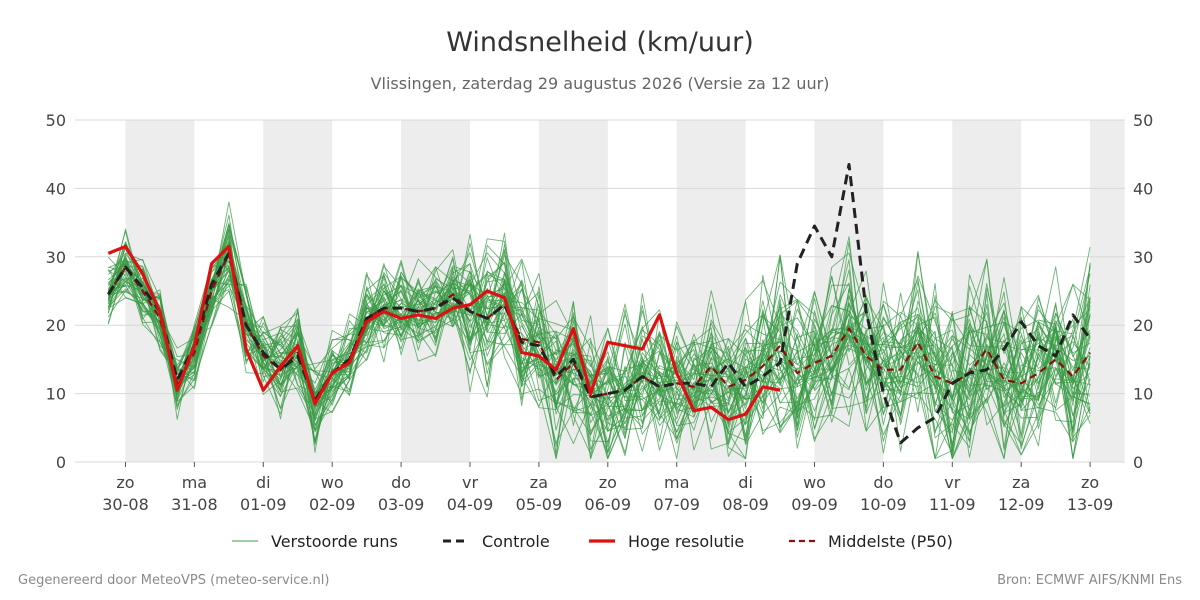 This screenshot has width=1200, height=600. What do you see at coordinates (125, 504) in the screenshot?
I see `x-tick-date: 30-08` at bounding box center [125, 504].